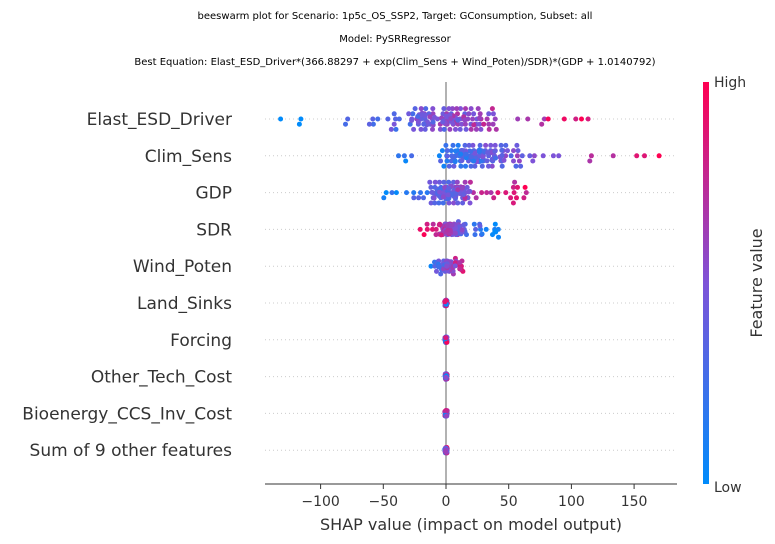  What do you see at coordinates (214, 230) in the screenshot?
I see `feature-label: SDR` at bounding box center [214, 230].